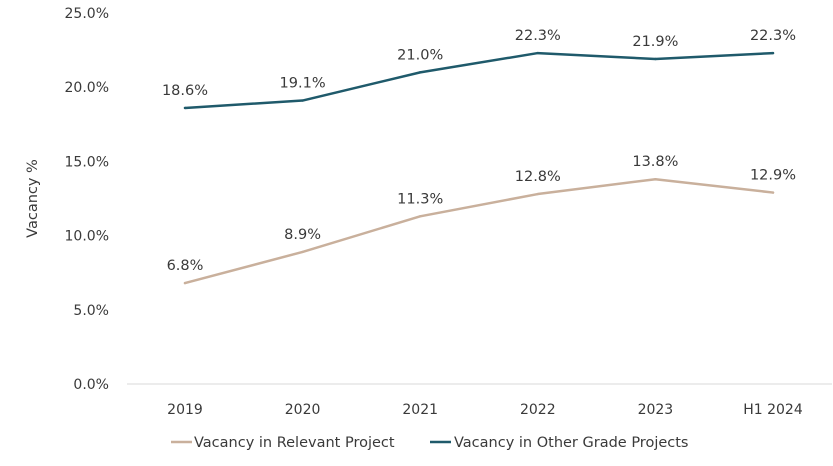 Image resolution: width=833 pixels, height=466 pixels. I want to click on y-axis-label: Vacancy %, so click(33, 198).